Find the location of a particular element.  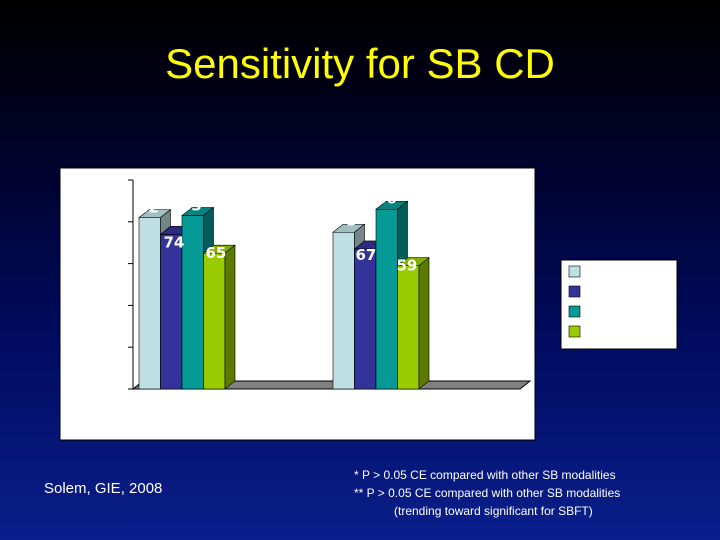

citation: Solem, GIE, 2008 is located at coordinates (103, 488).